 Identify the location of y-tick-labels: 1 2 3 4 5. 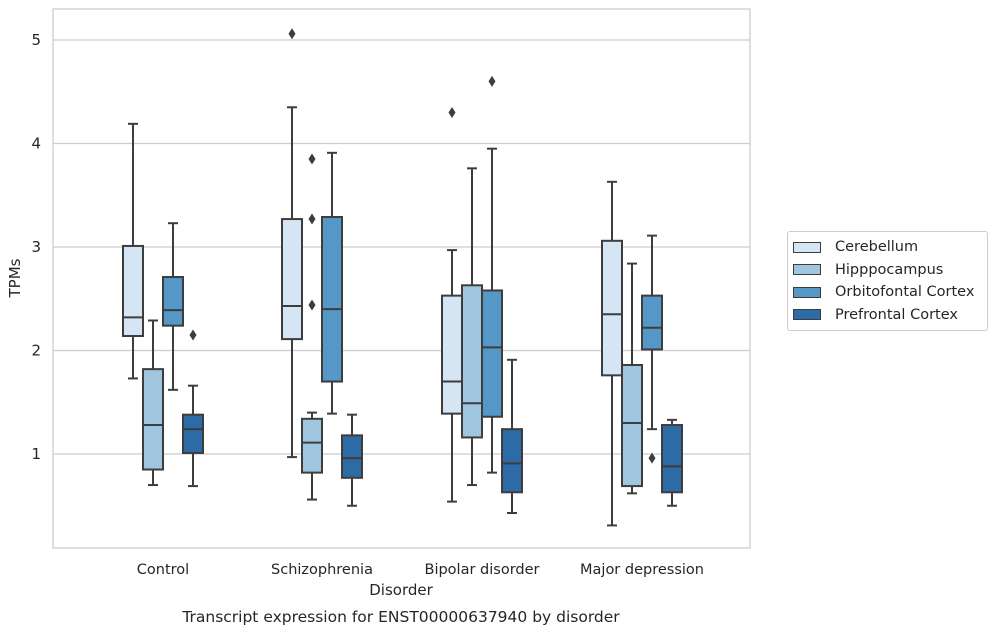
(36, 247).